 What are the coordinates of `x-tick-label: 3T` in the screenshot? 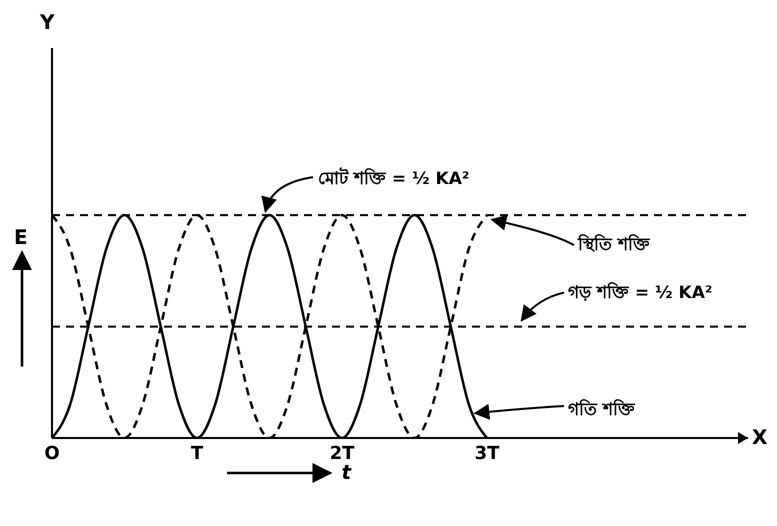 It's located at (487, 453).